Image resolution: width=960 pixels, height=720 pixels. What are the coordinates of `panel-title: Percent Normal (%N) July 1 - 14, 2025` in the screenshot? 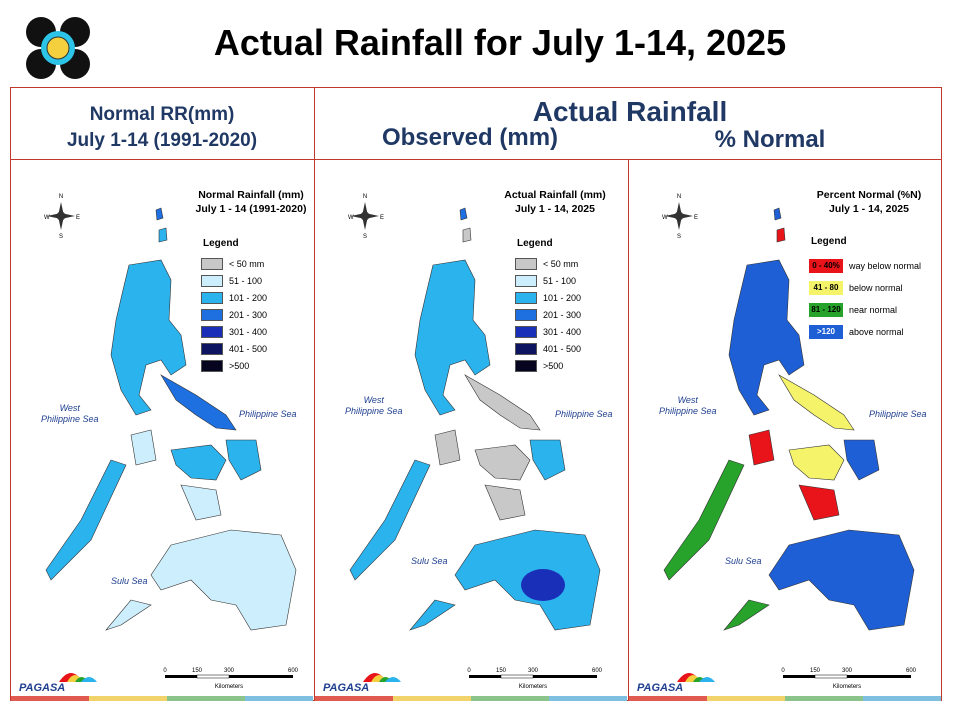 It's located at (869, 202).